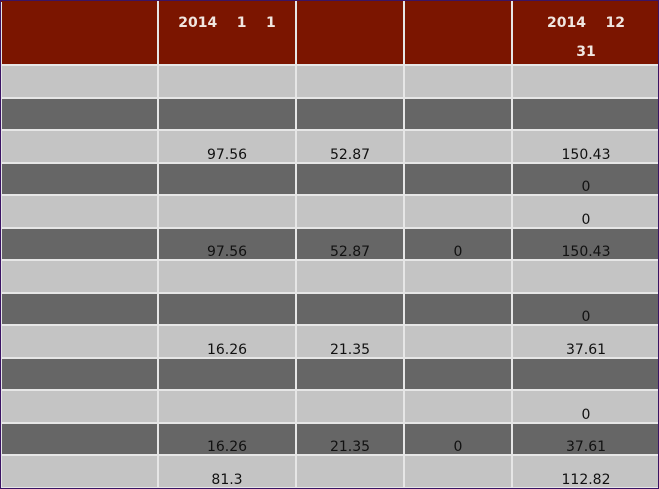 This screenshot has width=659, height=489. I want to click on table-cell: 112.82, so click(584, 471).